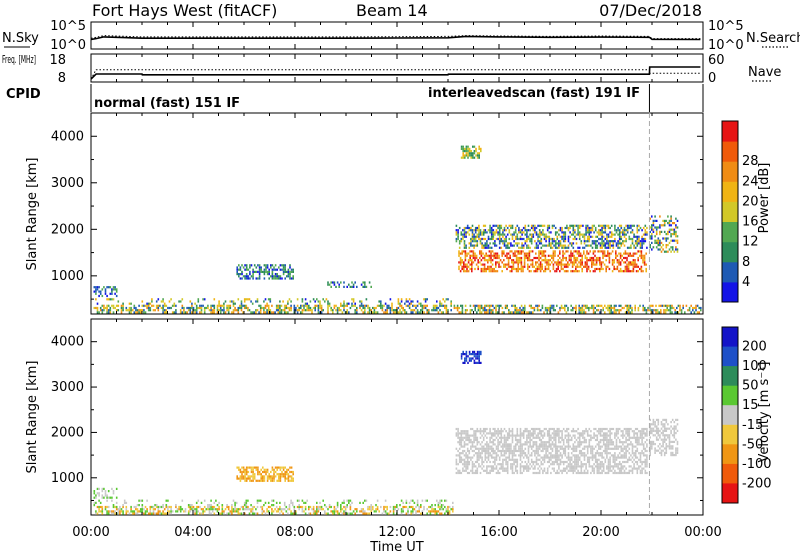 Image resolution: width=800 pixels, height=554 pixels. What do you see at coordinates (750, 161) in the screenshot?
I see `colorbar-tick-label: 28` at bounding box center [750, 161].